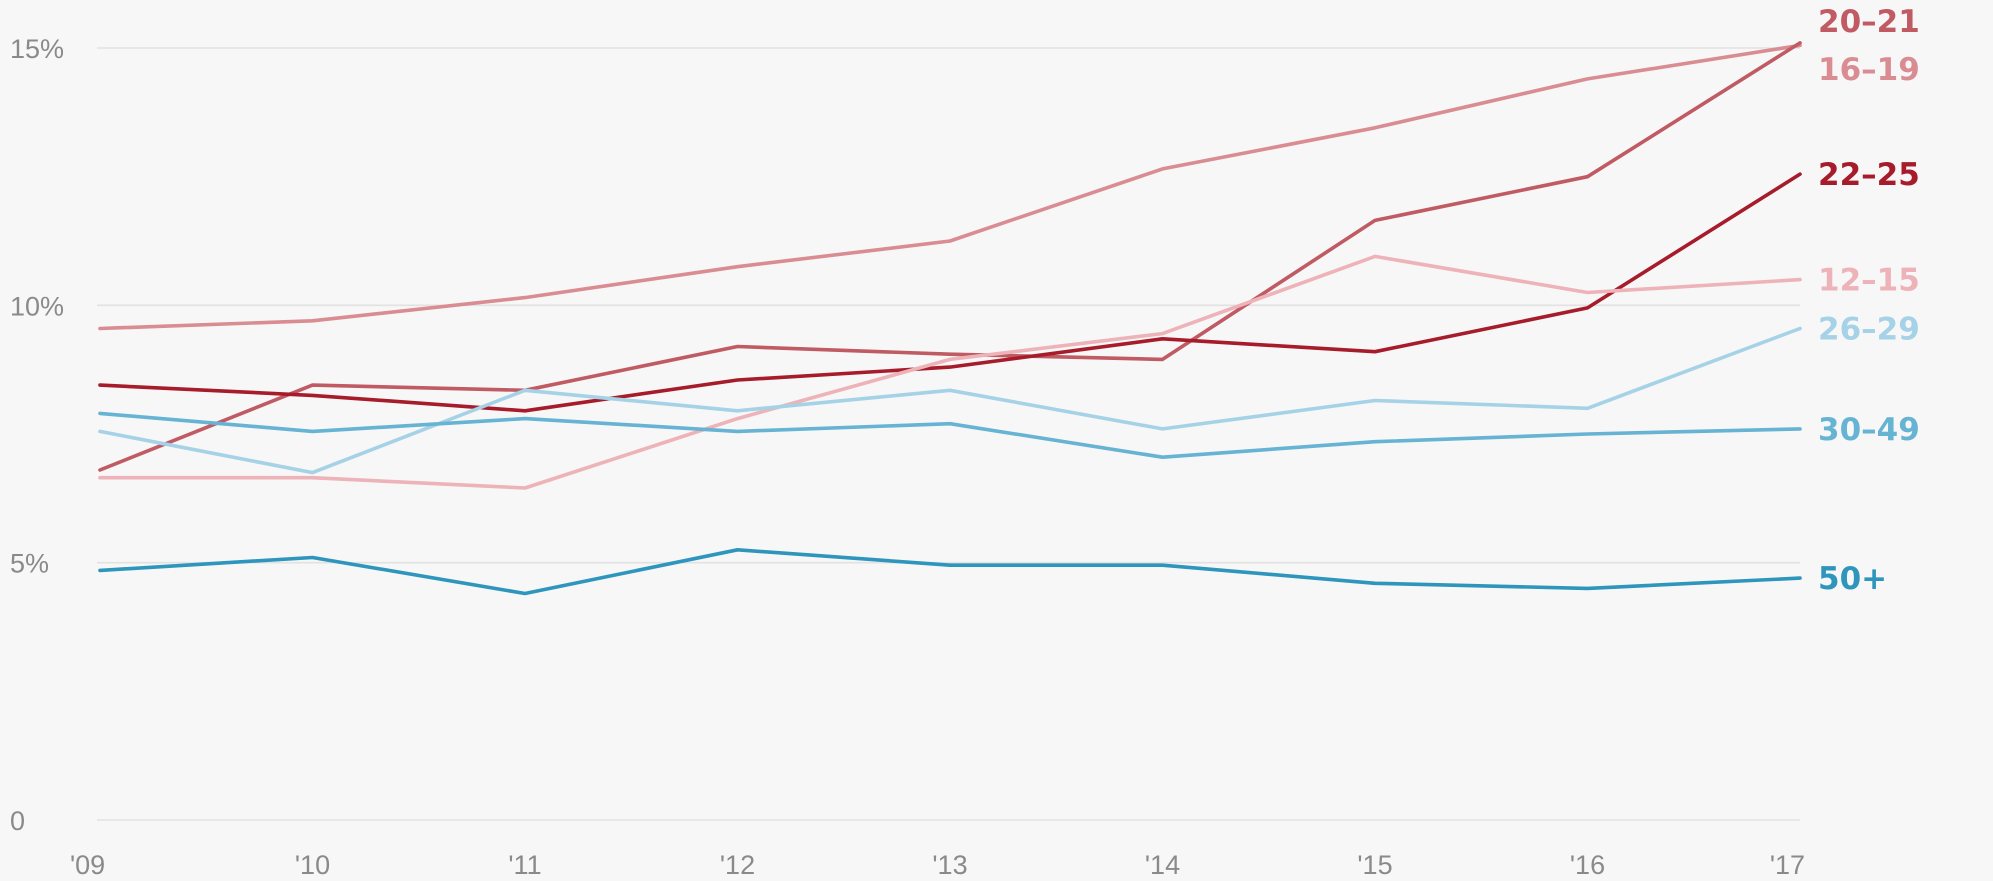 Image resolution: width=1993 pixels, height=881 pixels. Describe the element at coordinates (1869, 175) in the screenshot. I see `series-label-22-25: 22–25` at that location.